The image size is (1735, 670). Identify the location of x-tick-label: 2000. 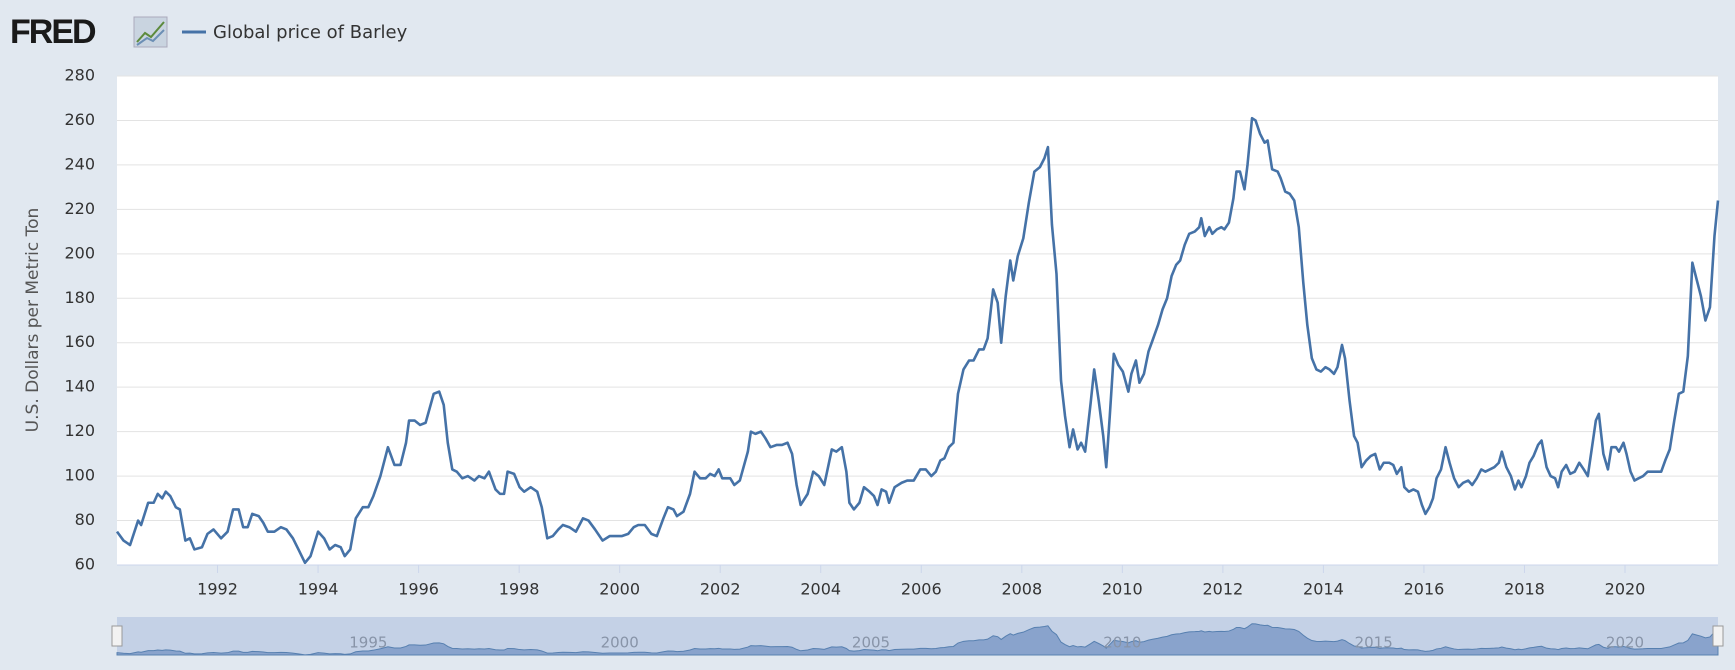
(619, 589).